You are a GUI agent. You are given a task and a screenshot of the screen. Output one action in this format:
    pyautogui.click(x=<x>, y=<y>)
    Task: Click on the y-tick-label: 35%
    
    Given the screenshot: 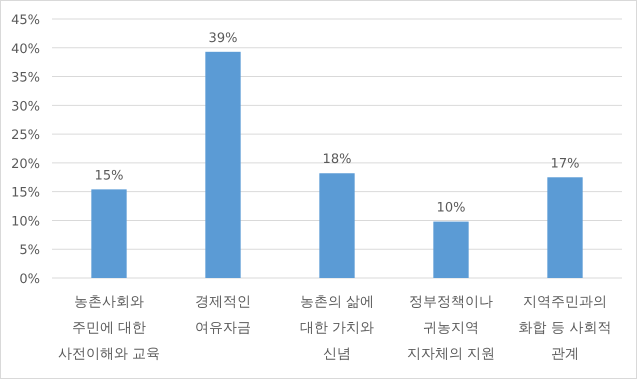 What is the action you would take?
    pyautogui.click(x=25, y=78)
    